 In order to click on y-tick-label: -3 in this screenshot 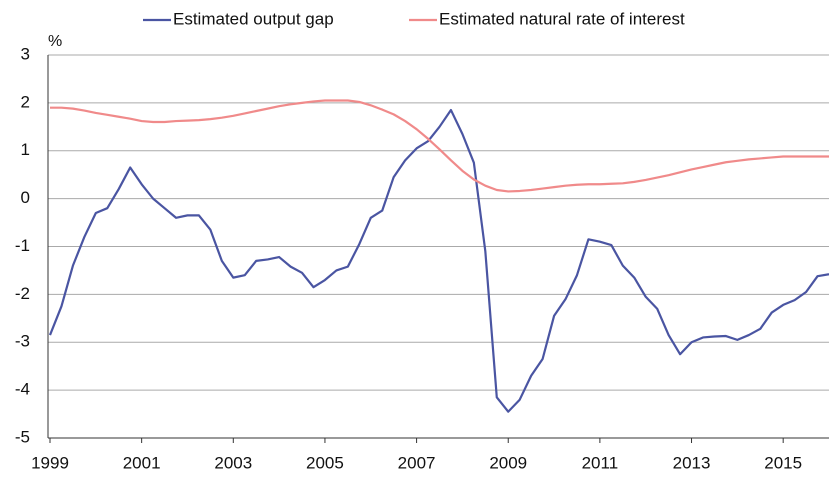, I will do `click(22, 341)`.